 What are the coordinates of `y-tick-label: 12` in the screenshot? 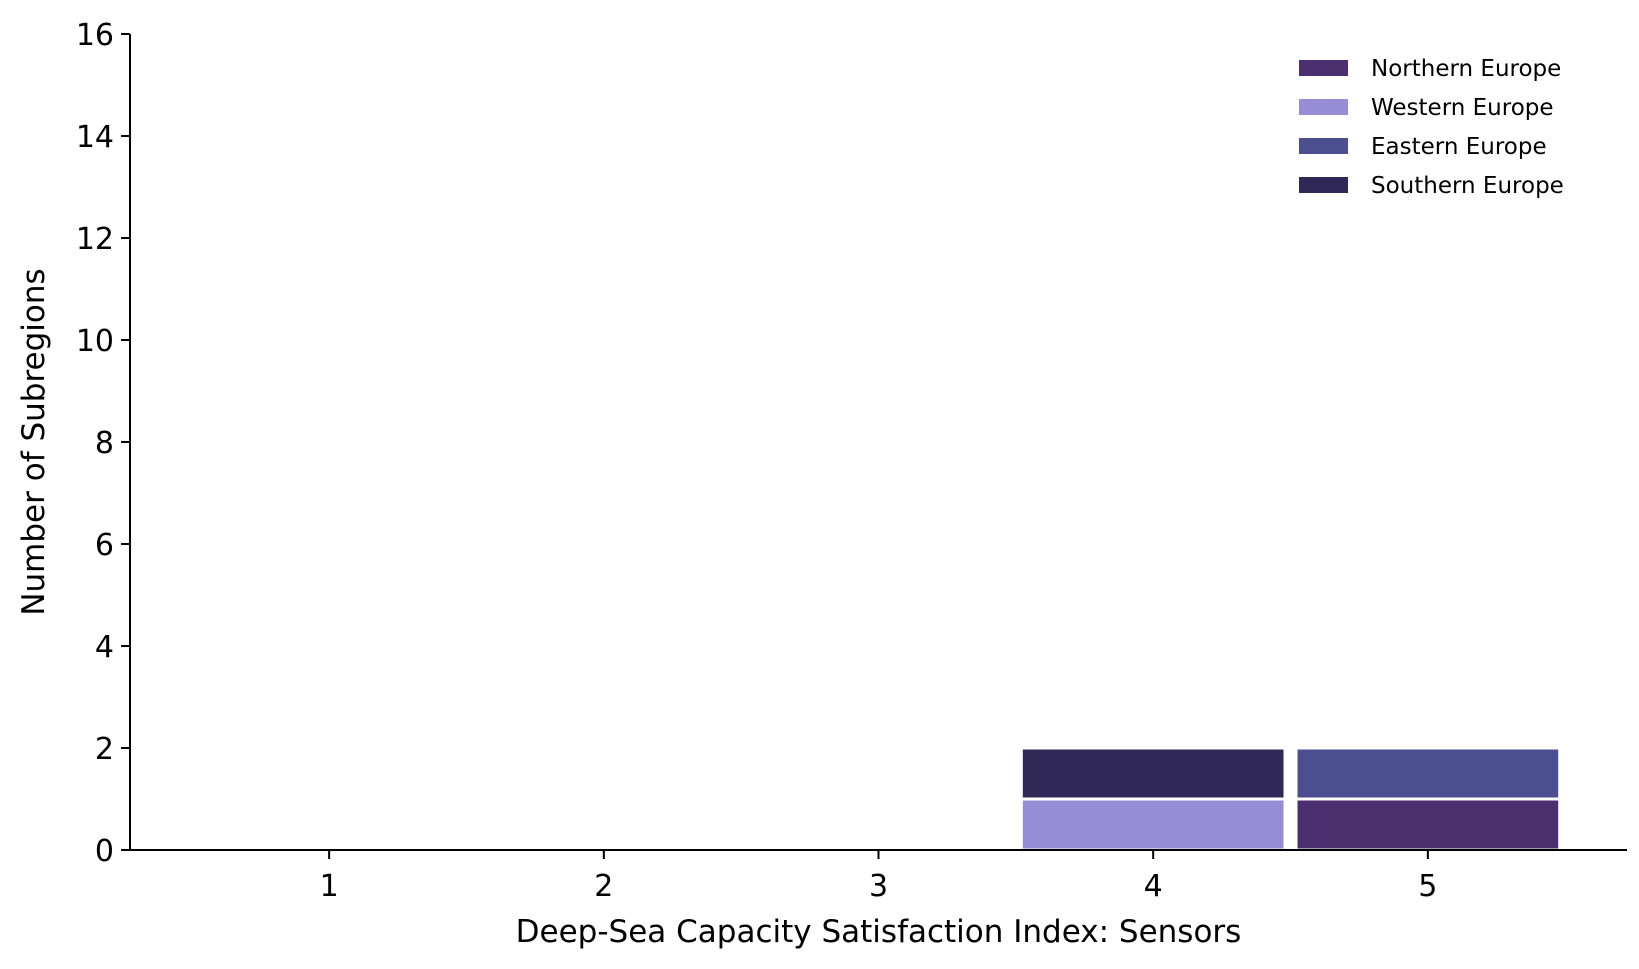 It's located at (95, 239).